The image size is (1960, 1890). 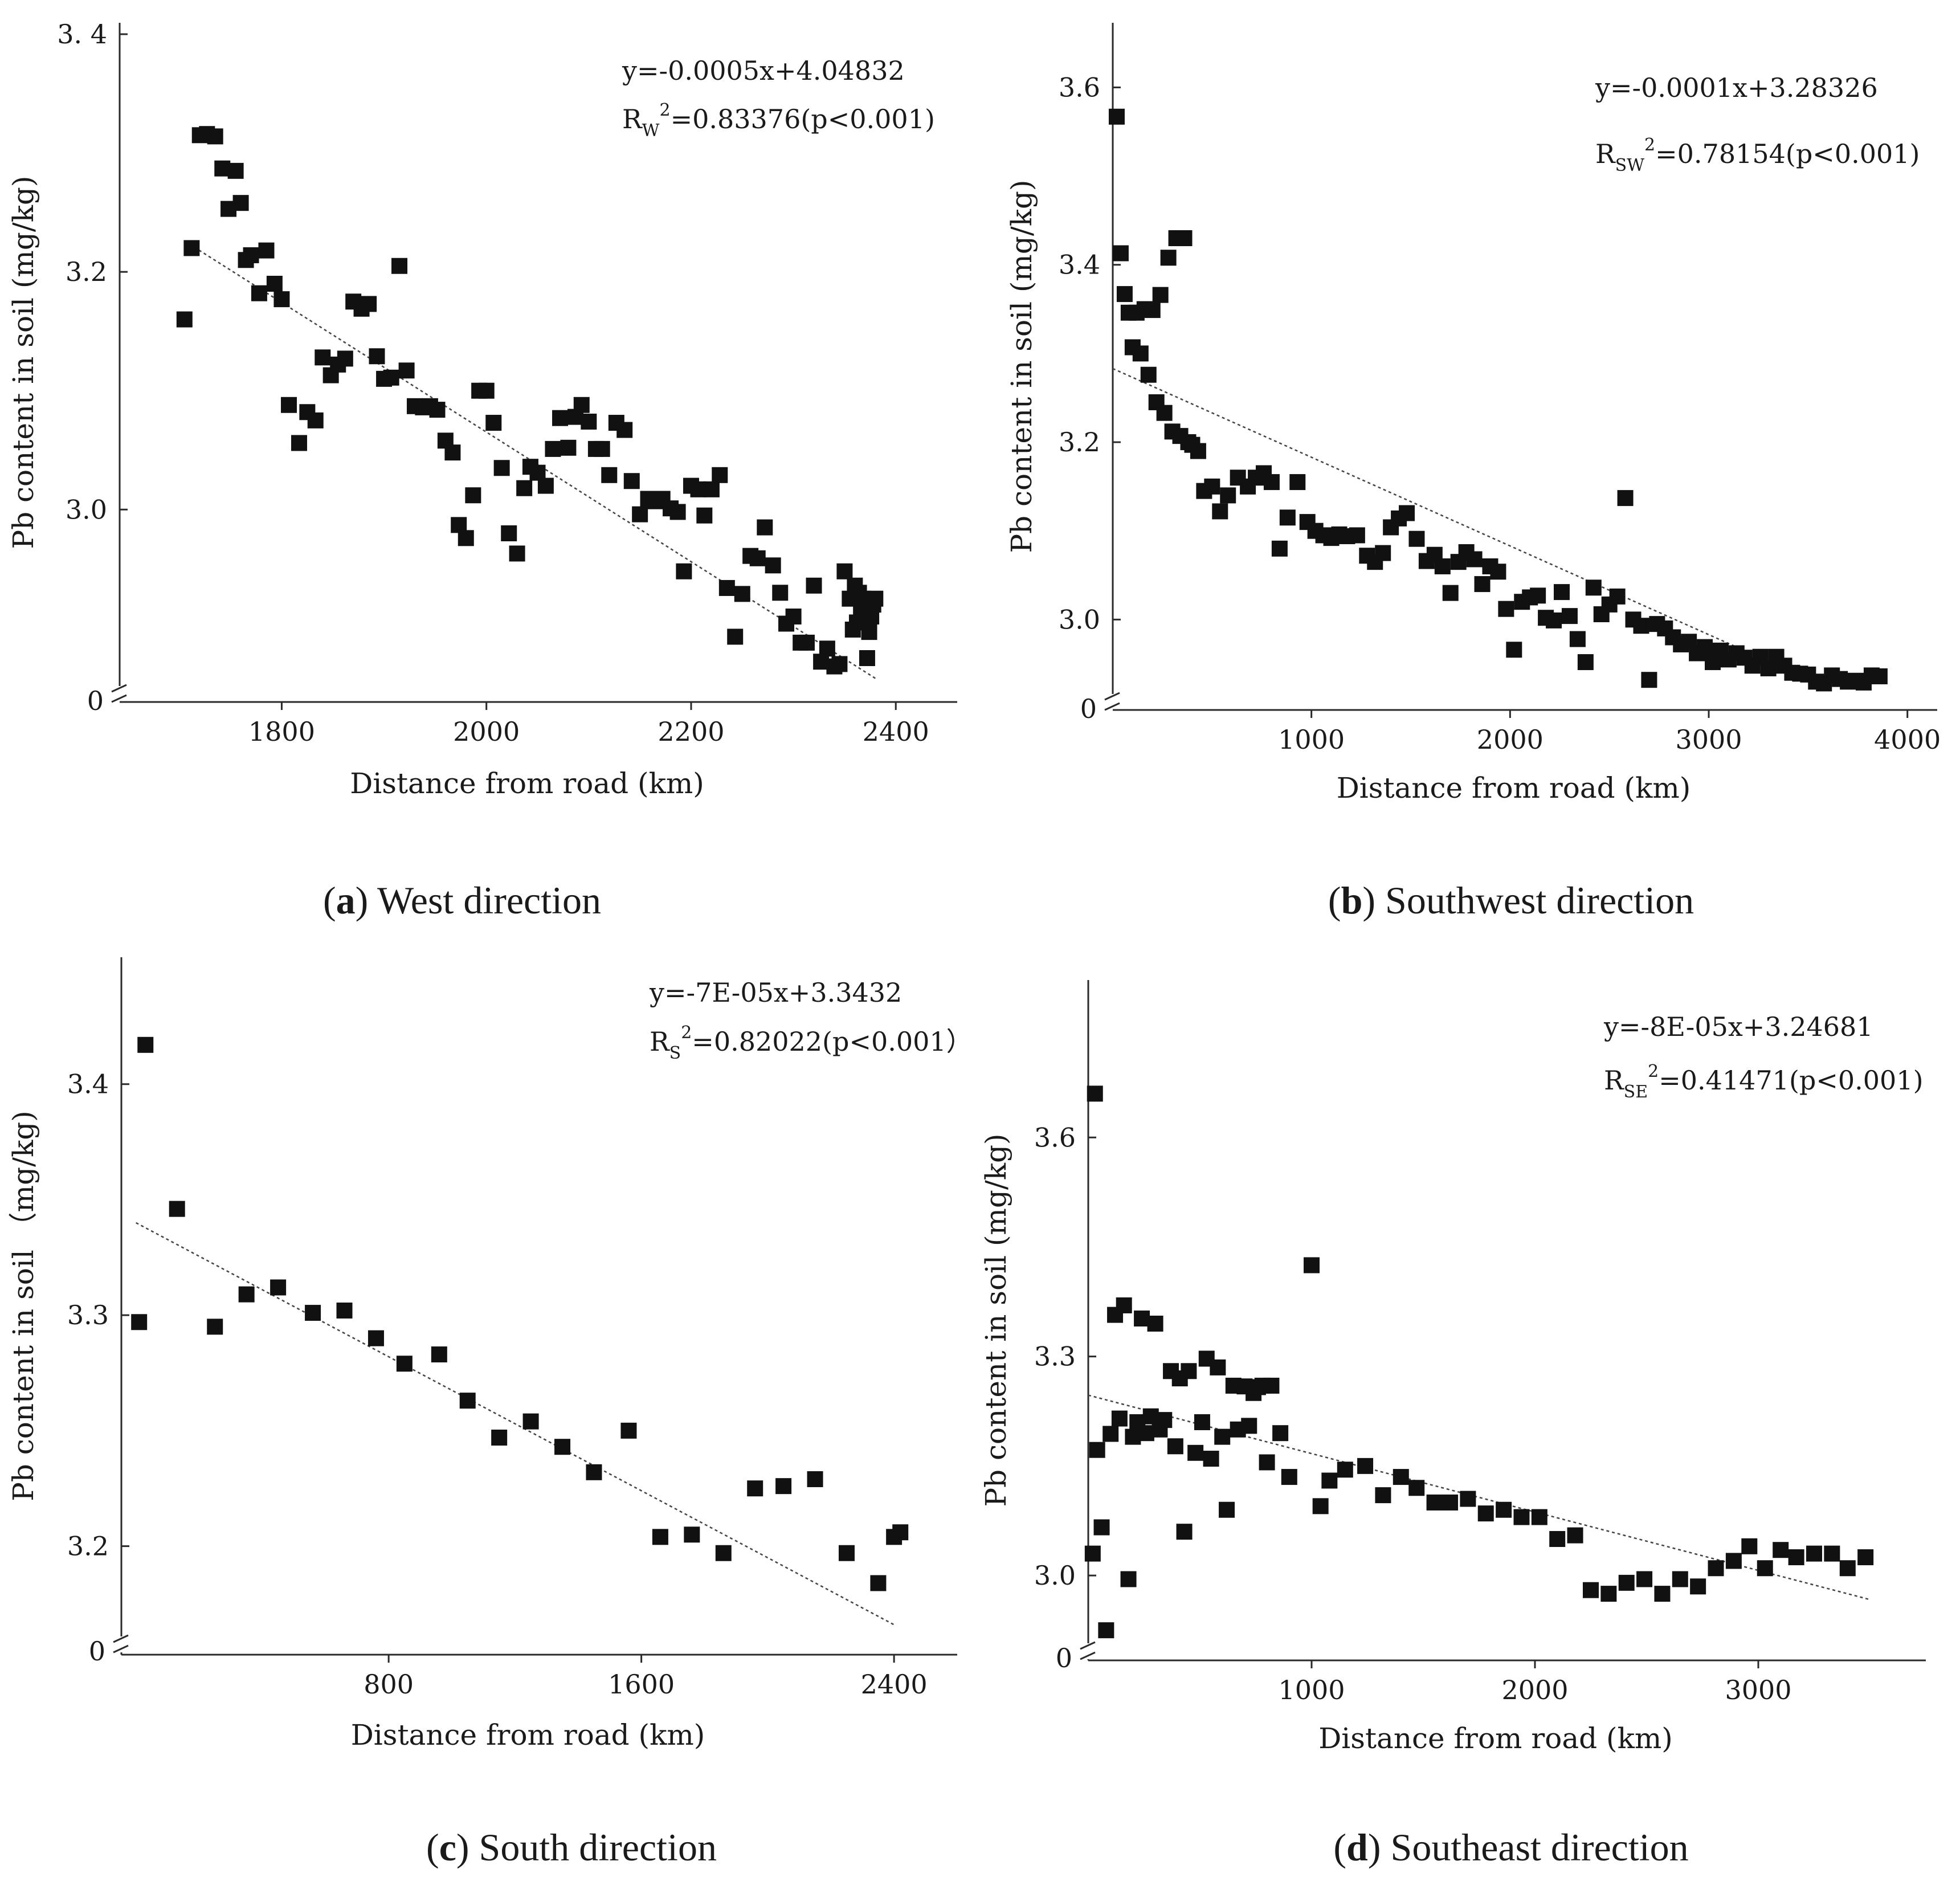 I want to click on regression-equation: y=-8E-05x+3.24681, so click(x=1738, y=1026).